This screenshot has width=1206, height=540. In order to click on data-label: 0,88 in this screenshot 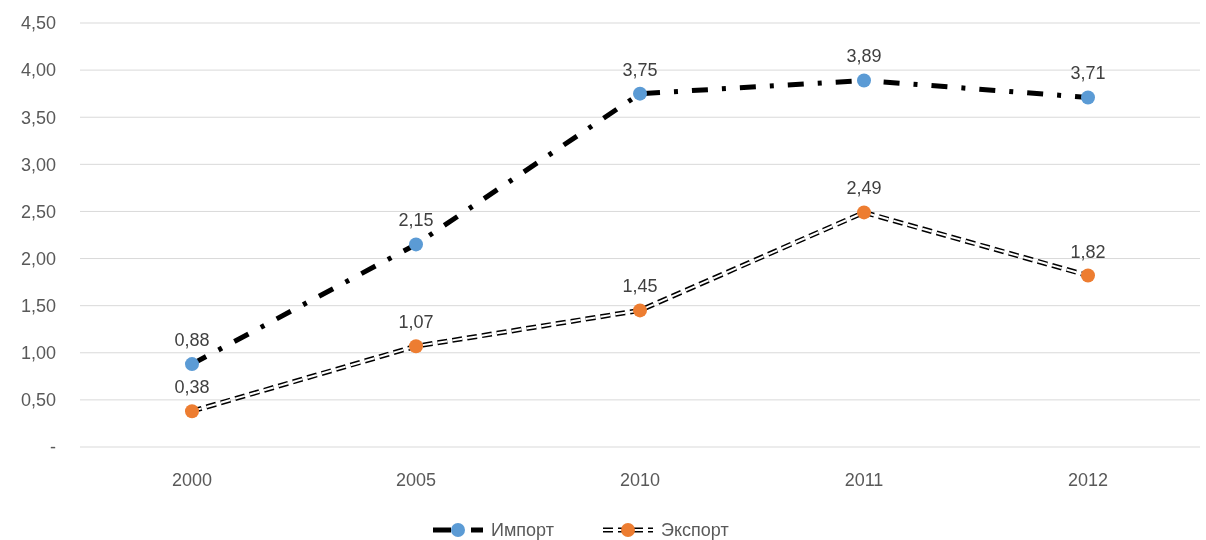, I will do `click(192, 340)`.